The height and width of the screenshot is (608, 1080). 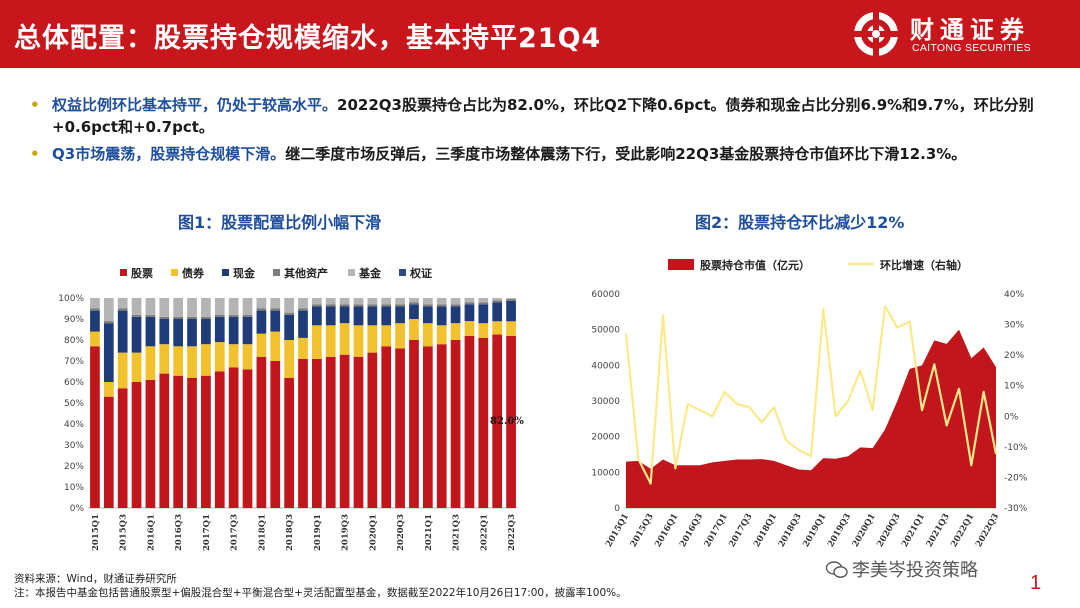 What do you see at coordinates (691, 530) in the screenshot?
I see `x-tick-label: 2016Q3` at bounding box center [691, 530].